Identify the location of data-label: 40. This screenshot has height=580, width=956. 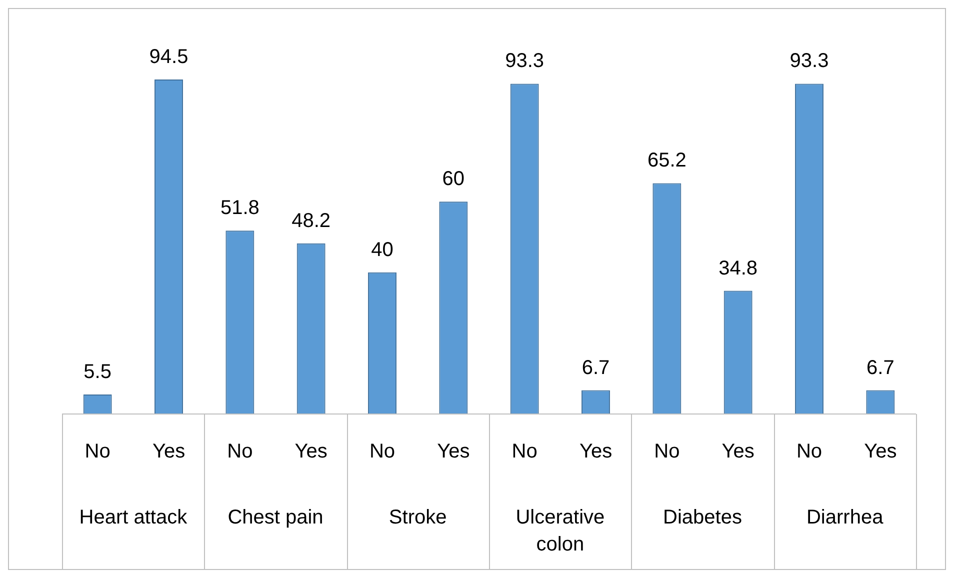
(382, 249).